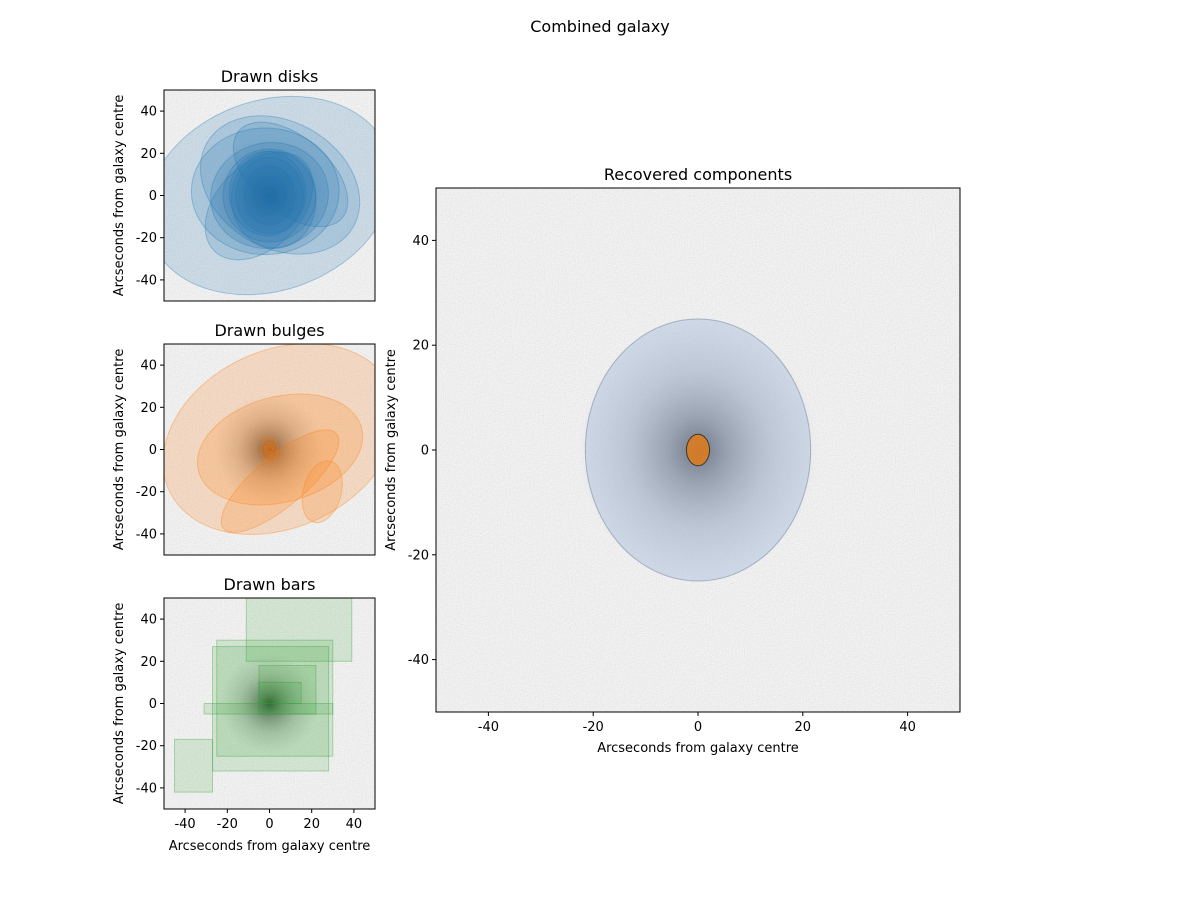  I want to click on figure-title: Combined galaxy, so click(600, 26).